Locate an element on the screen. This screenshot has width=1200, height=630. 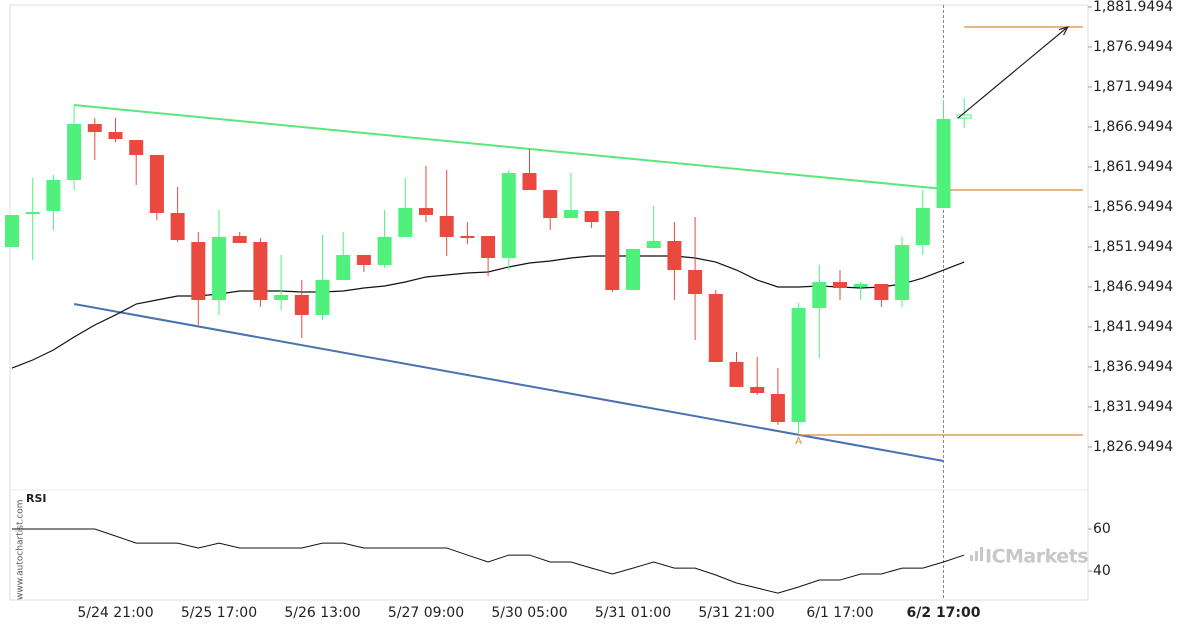
brand-name: ICMarkets is located at coordinates (1036, 557).